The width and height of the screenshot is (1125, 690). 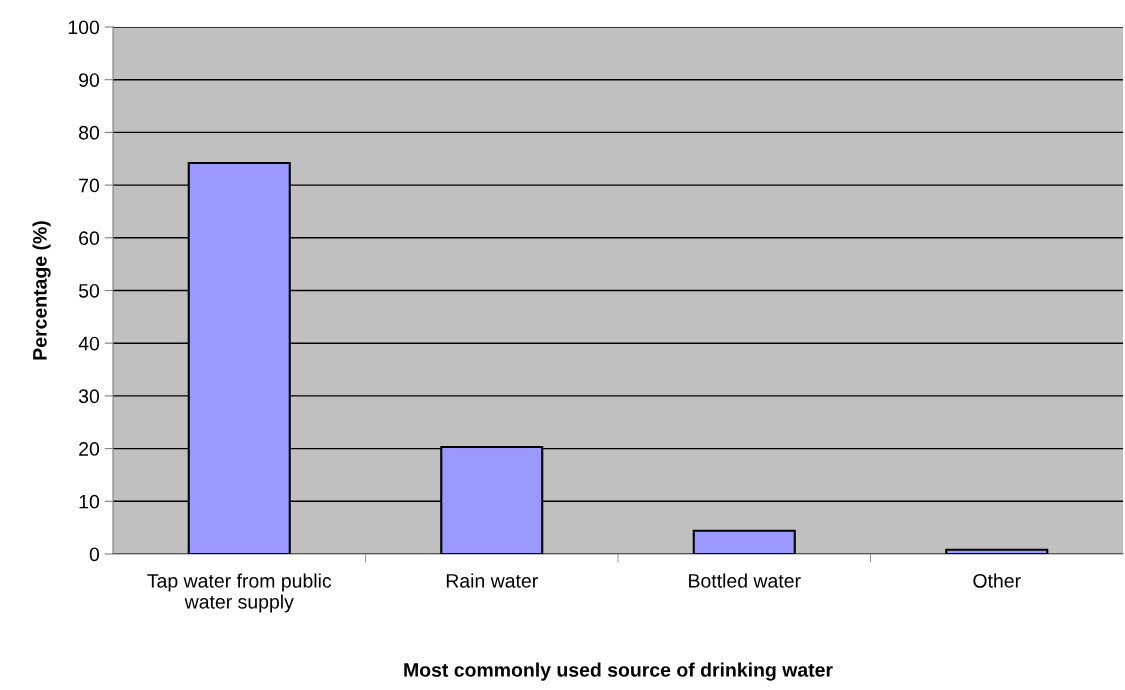 I want to click on y-tick-label: 10, so click(x=89, y=501).